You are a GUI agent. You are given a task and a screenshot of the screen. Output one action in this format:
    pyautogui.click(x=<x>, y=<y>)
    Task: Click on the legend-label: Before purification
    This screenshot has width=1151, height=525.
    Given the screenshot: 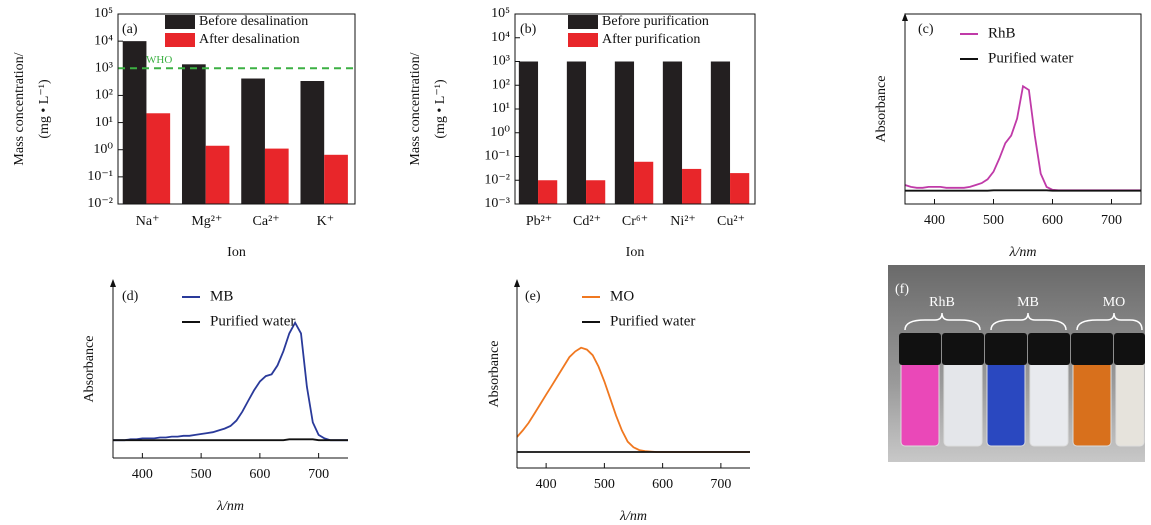 What is the action you would take?
    pyautogui.click(x=655, y=21)
    